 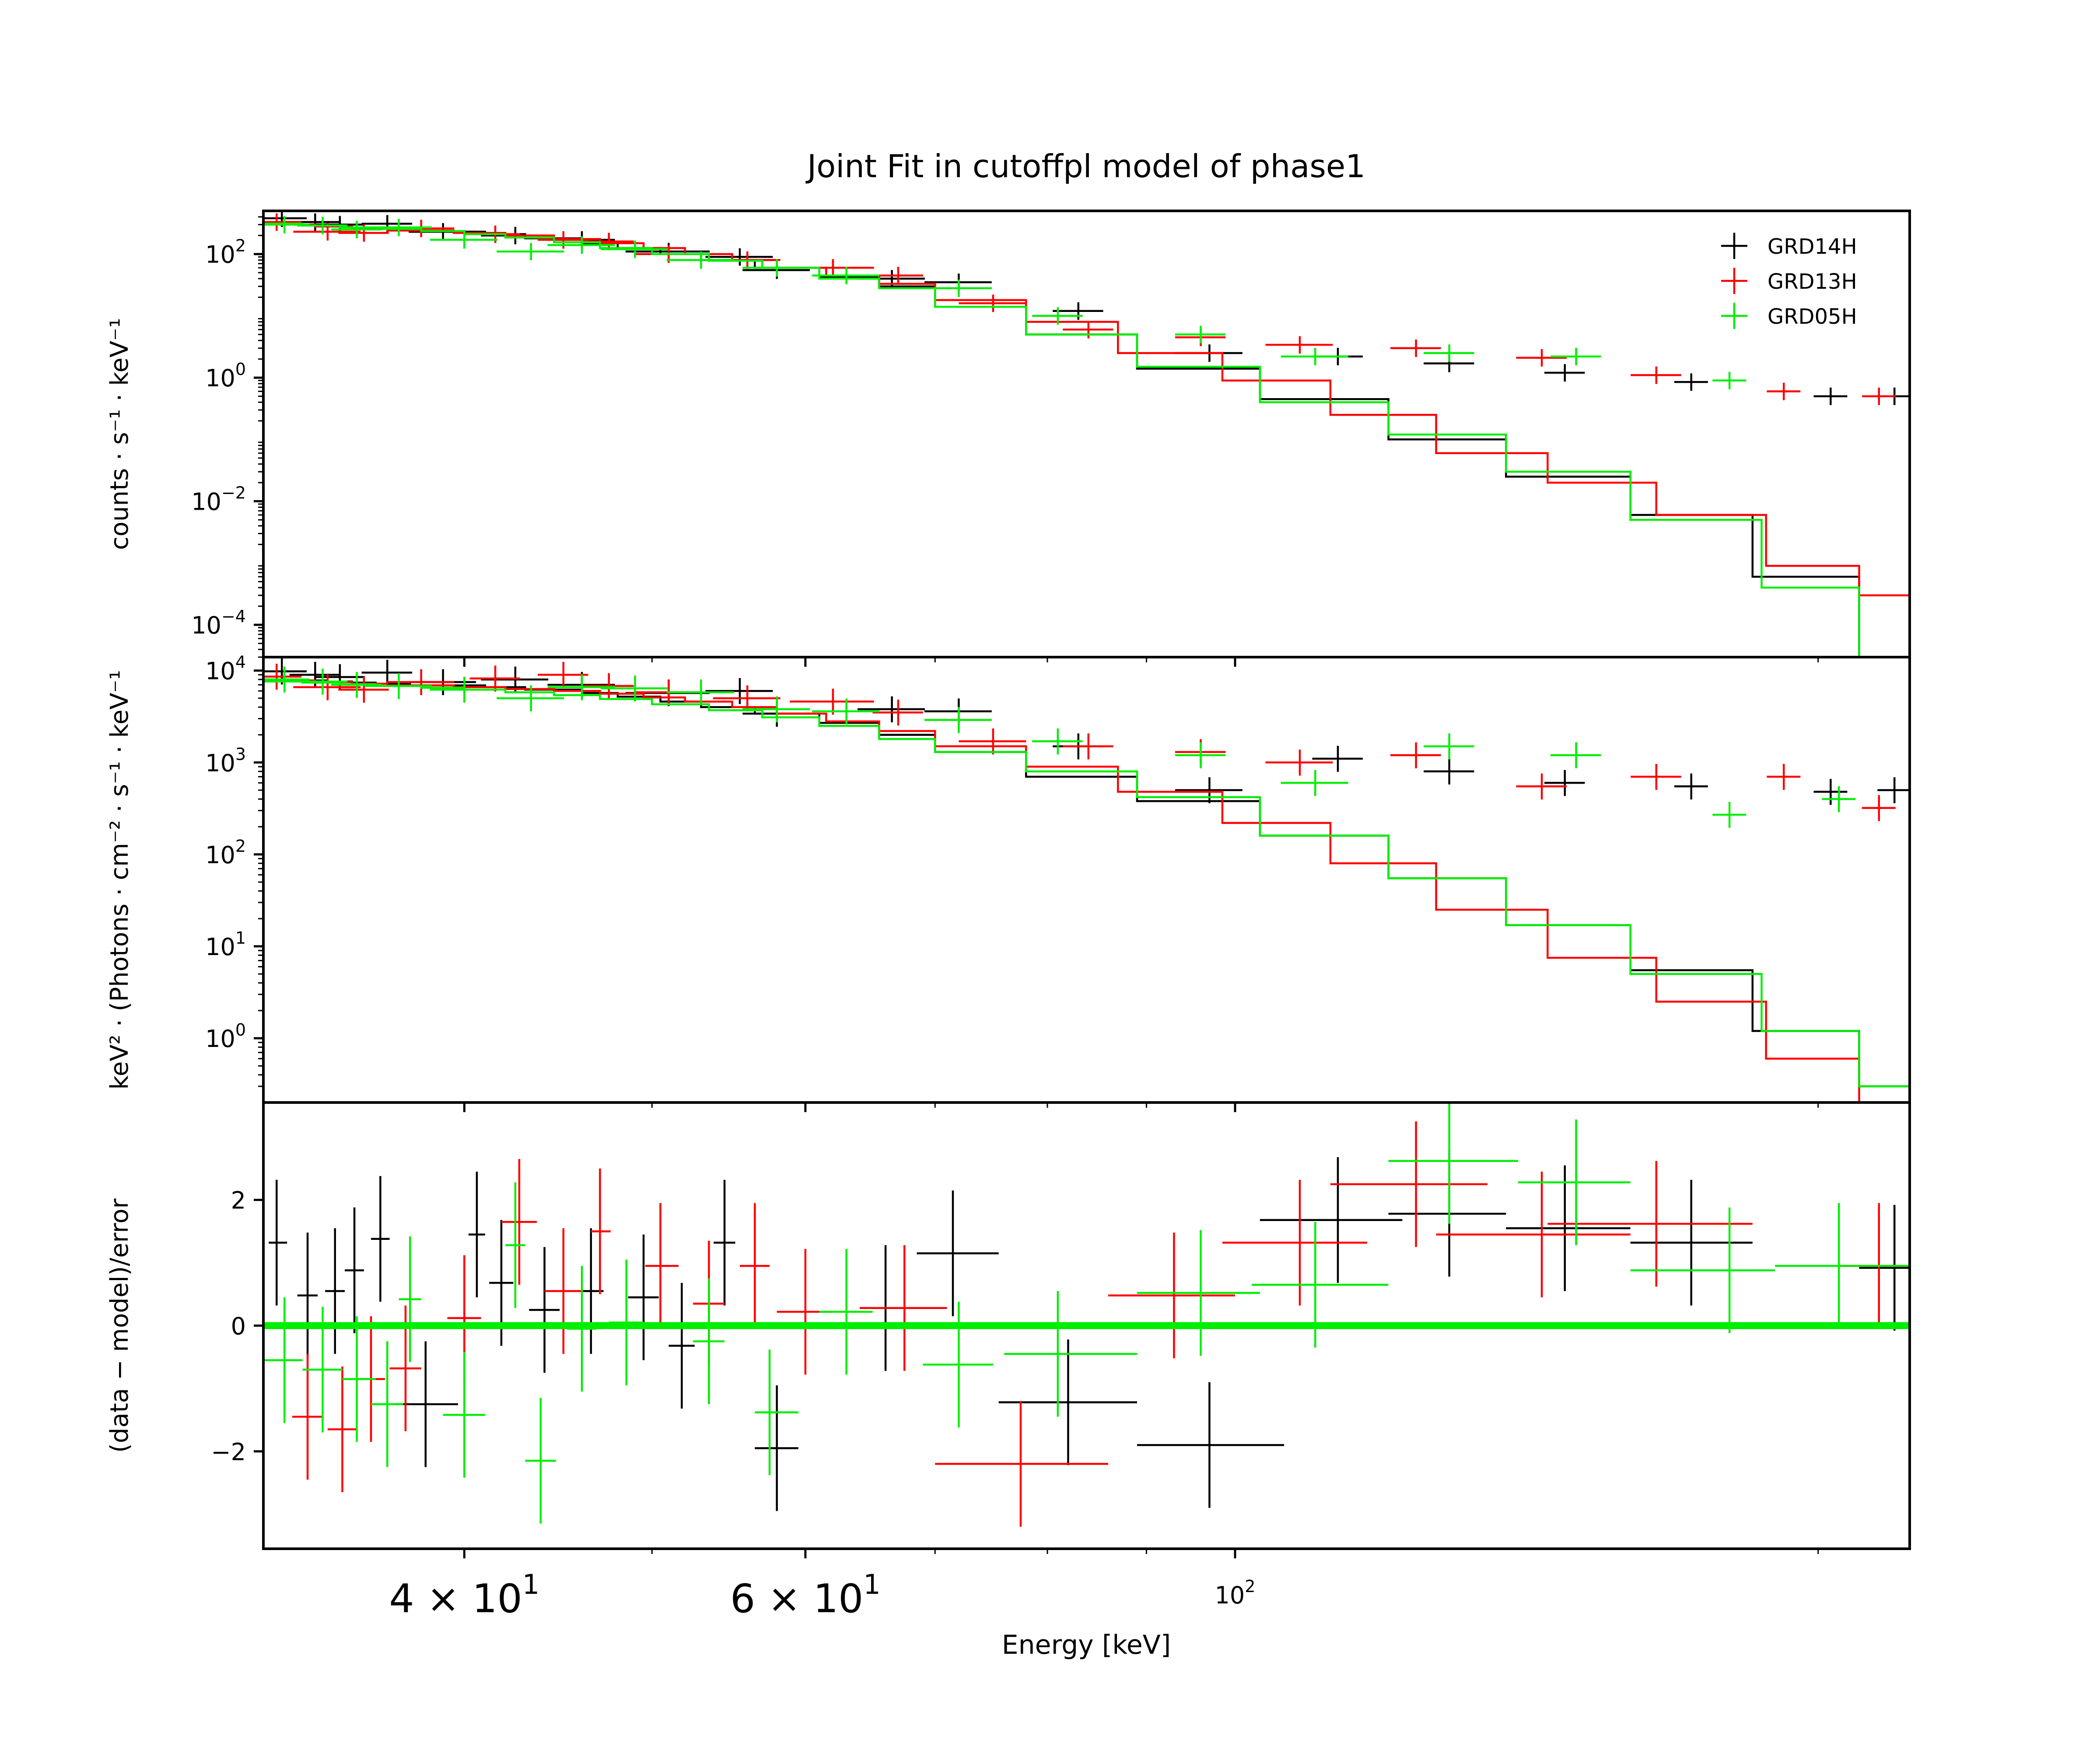 I want to click on legend-item-GRD05H: GRD05H, so click(x=1789, y=316).